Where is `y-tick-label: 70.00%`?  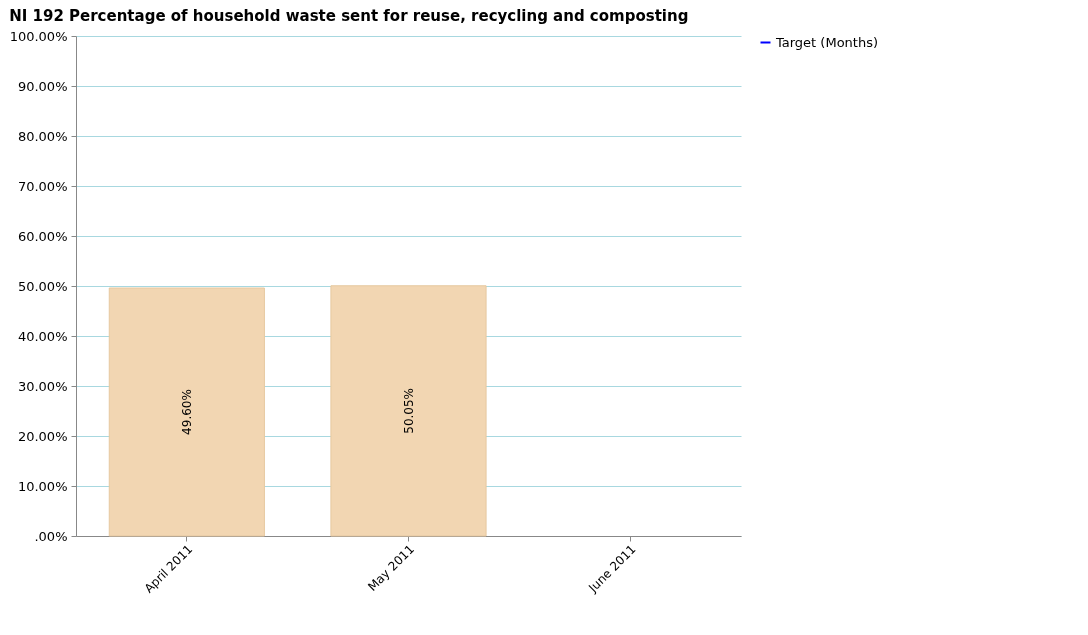 y-tick-label: 70.00% is located at coordinates (42, 186).